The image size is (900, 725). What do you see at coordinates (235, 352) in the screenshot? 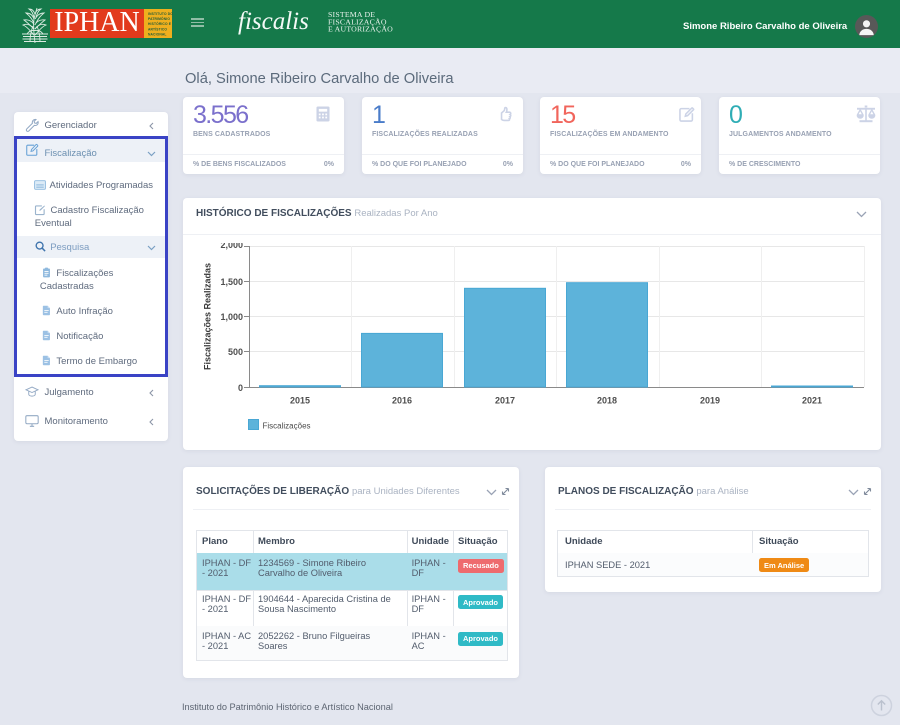
I see `svg-text: 500` at bounding box center [235, 352].